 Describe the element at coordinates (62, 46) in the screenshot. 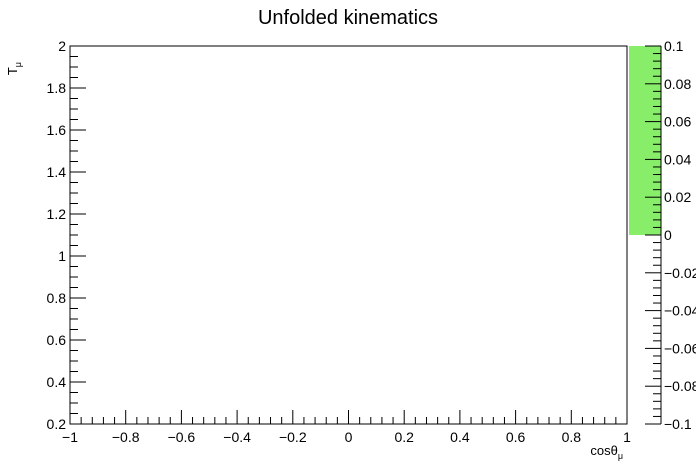

I see `y-tick-label: 2` at that location.